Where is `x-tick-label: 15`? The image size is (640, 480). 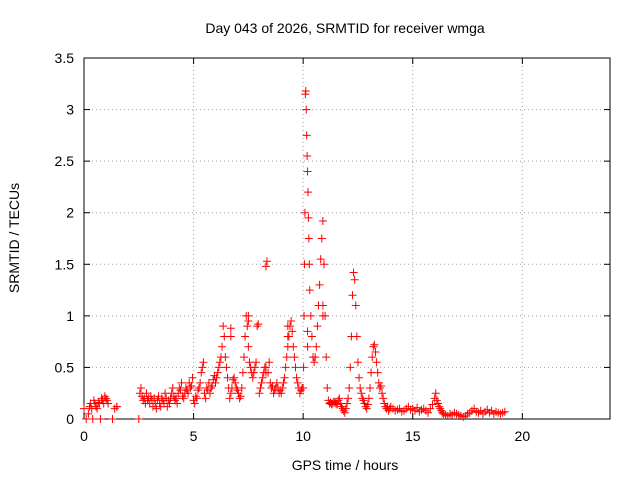 x-tick-label: 15 is located at coordinates (413, 436).